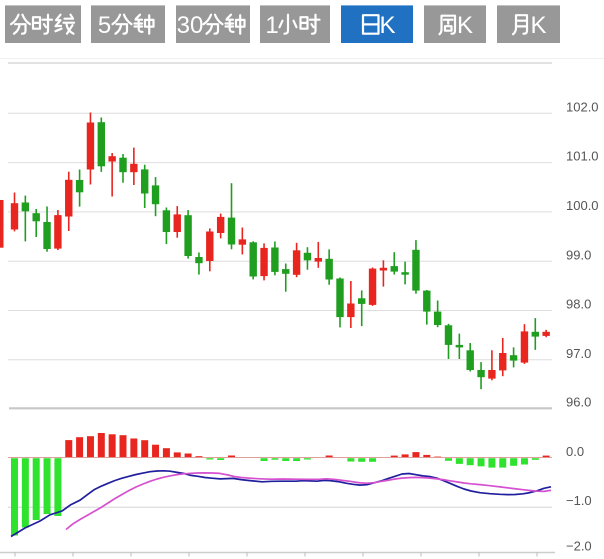 The image size is (604, 559). Describe the element at coordinates (579, 500) in the screenshot. I see `svg-text: −1.0` at that location.